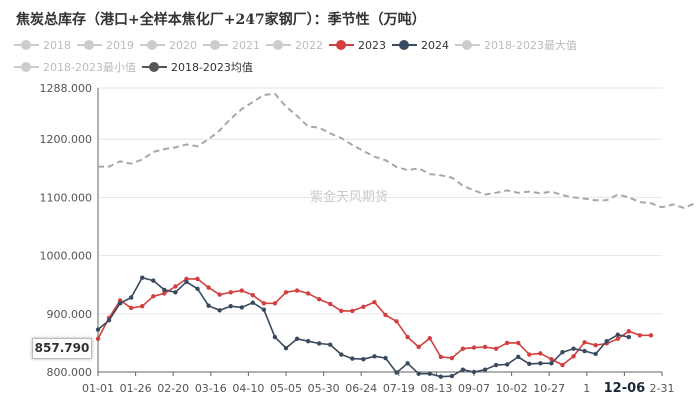 The width and height of the screenshot is (700, 403). I want to click on legend-label: 2023, so click(372, 45).